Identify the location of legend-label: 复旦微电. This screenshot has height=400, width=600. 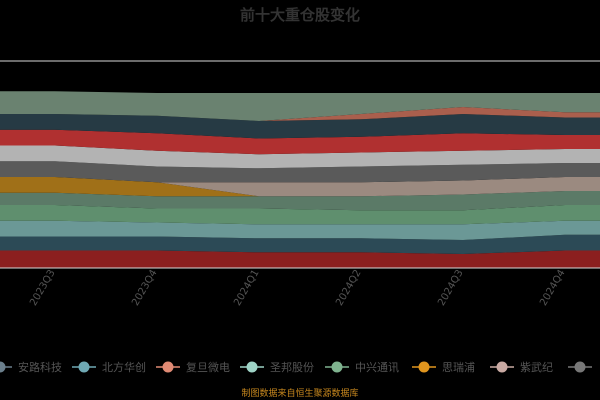
(208, 367).